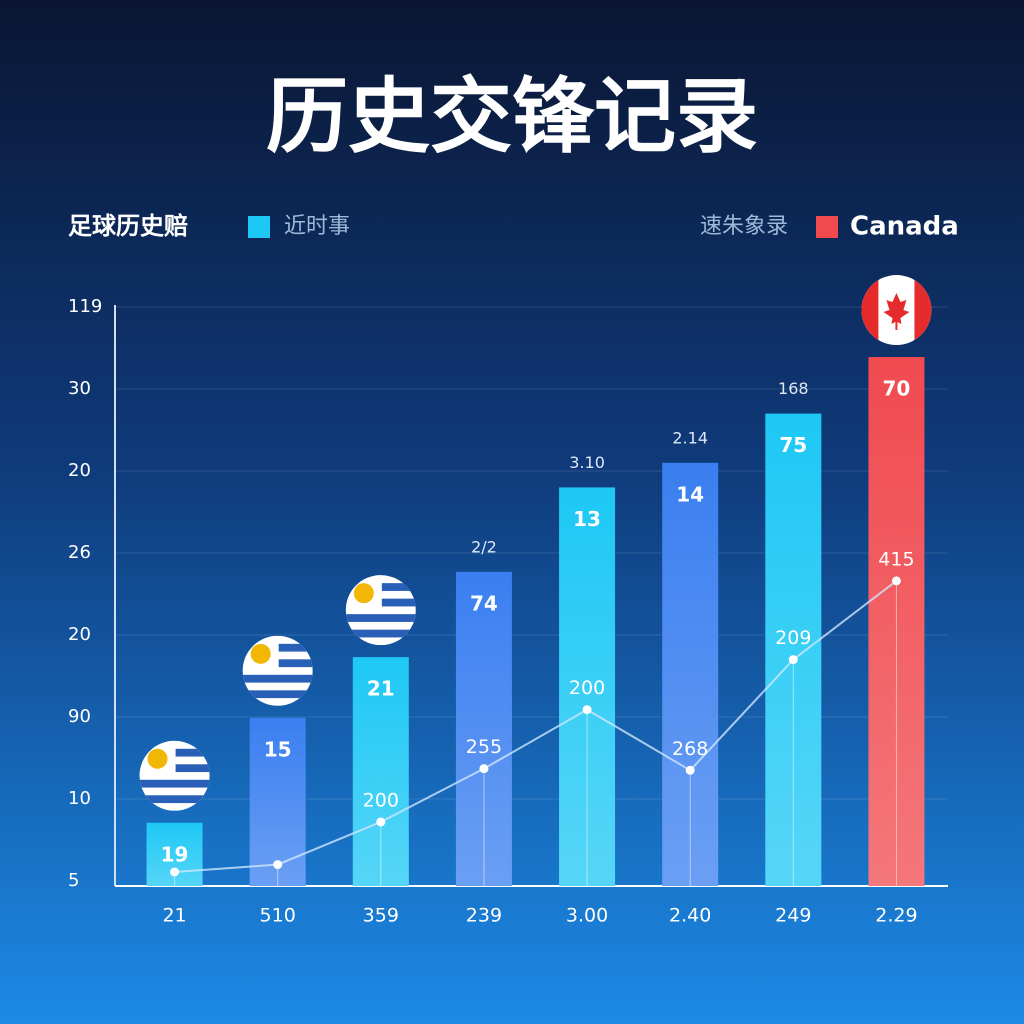  I want to click on legend-title: 足球历史赔, so click(128, 226).